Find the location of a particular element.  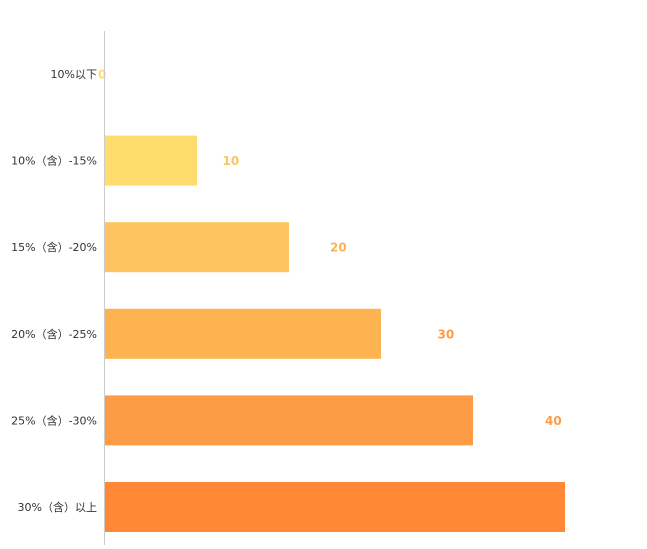

category-label: 10%（含）-15% is located at coordinates (54, 161).